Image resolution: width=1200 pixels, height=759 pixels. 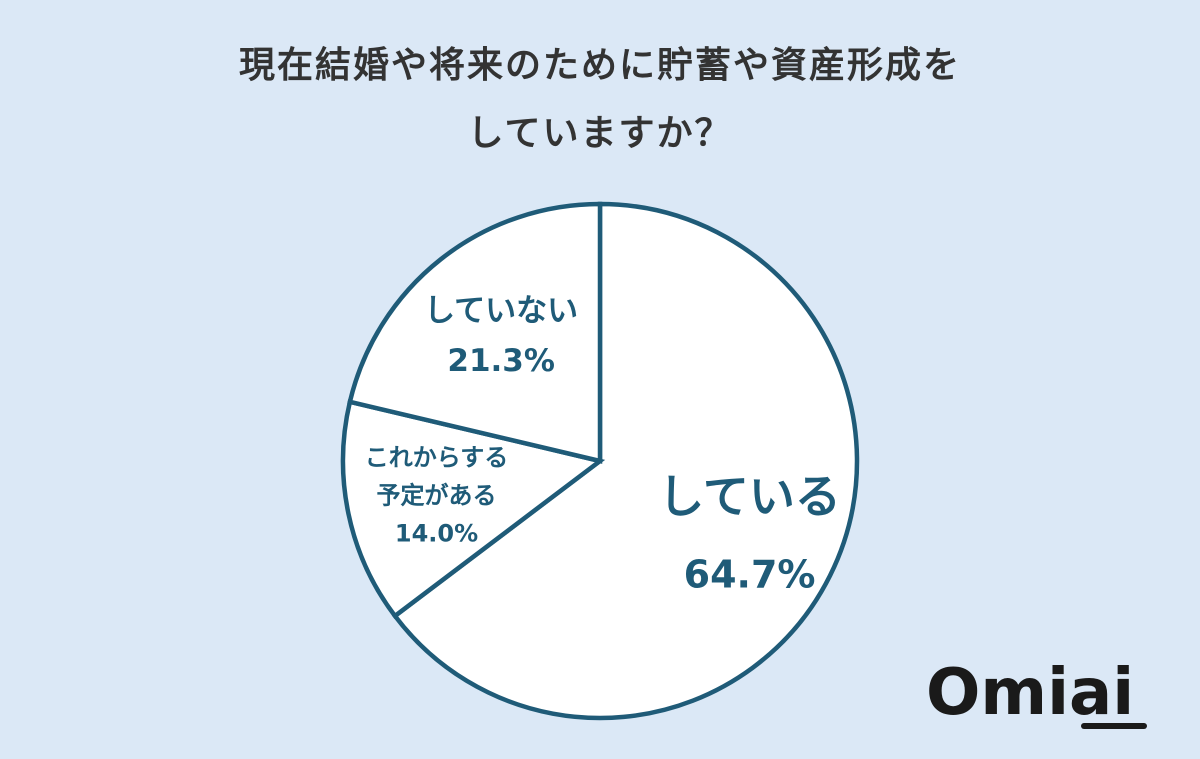 I want to click on omiai-logo: Omiai, so click(x=1036, y=693).